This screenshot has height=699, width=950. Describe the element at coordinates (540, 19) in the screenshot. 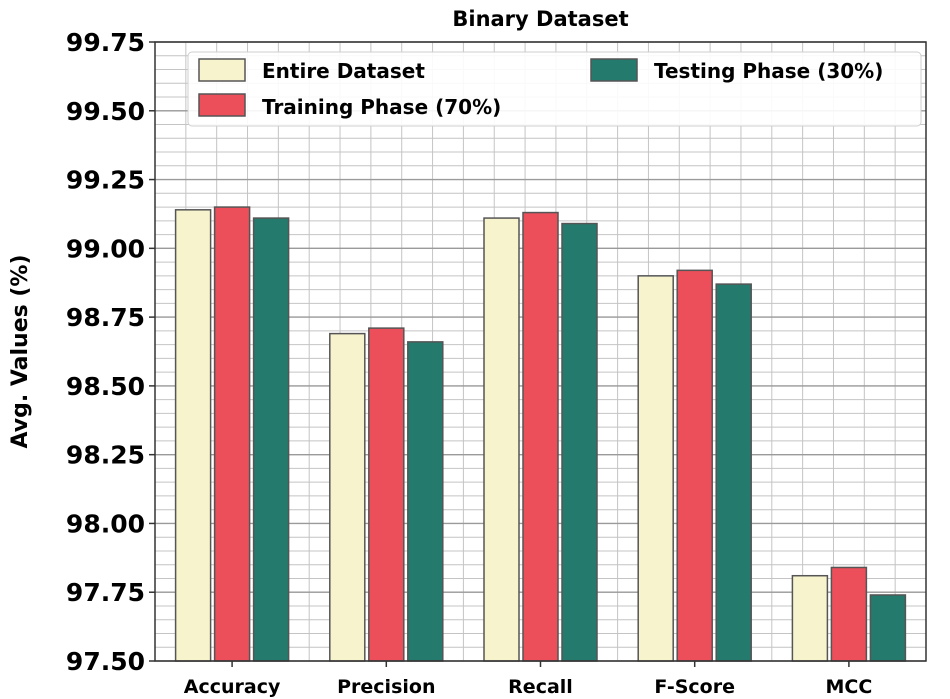

I see `chart-title: Binary Dataset` at that location.